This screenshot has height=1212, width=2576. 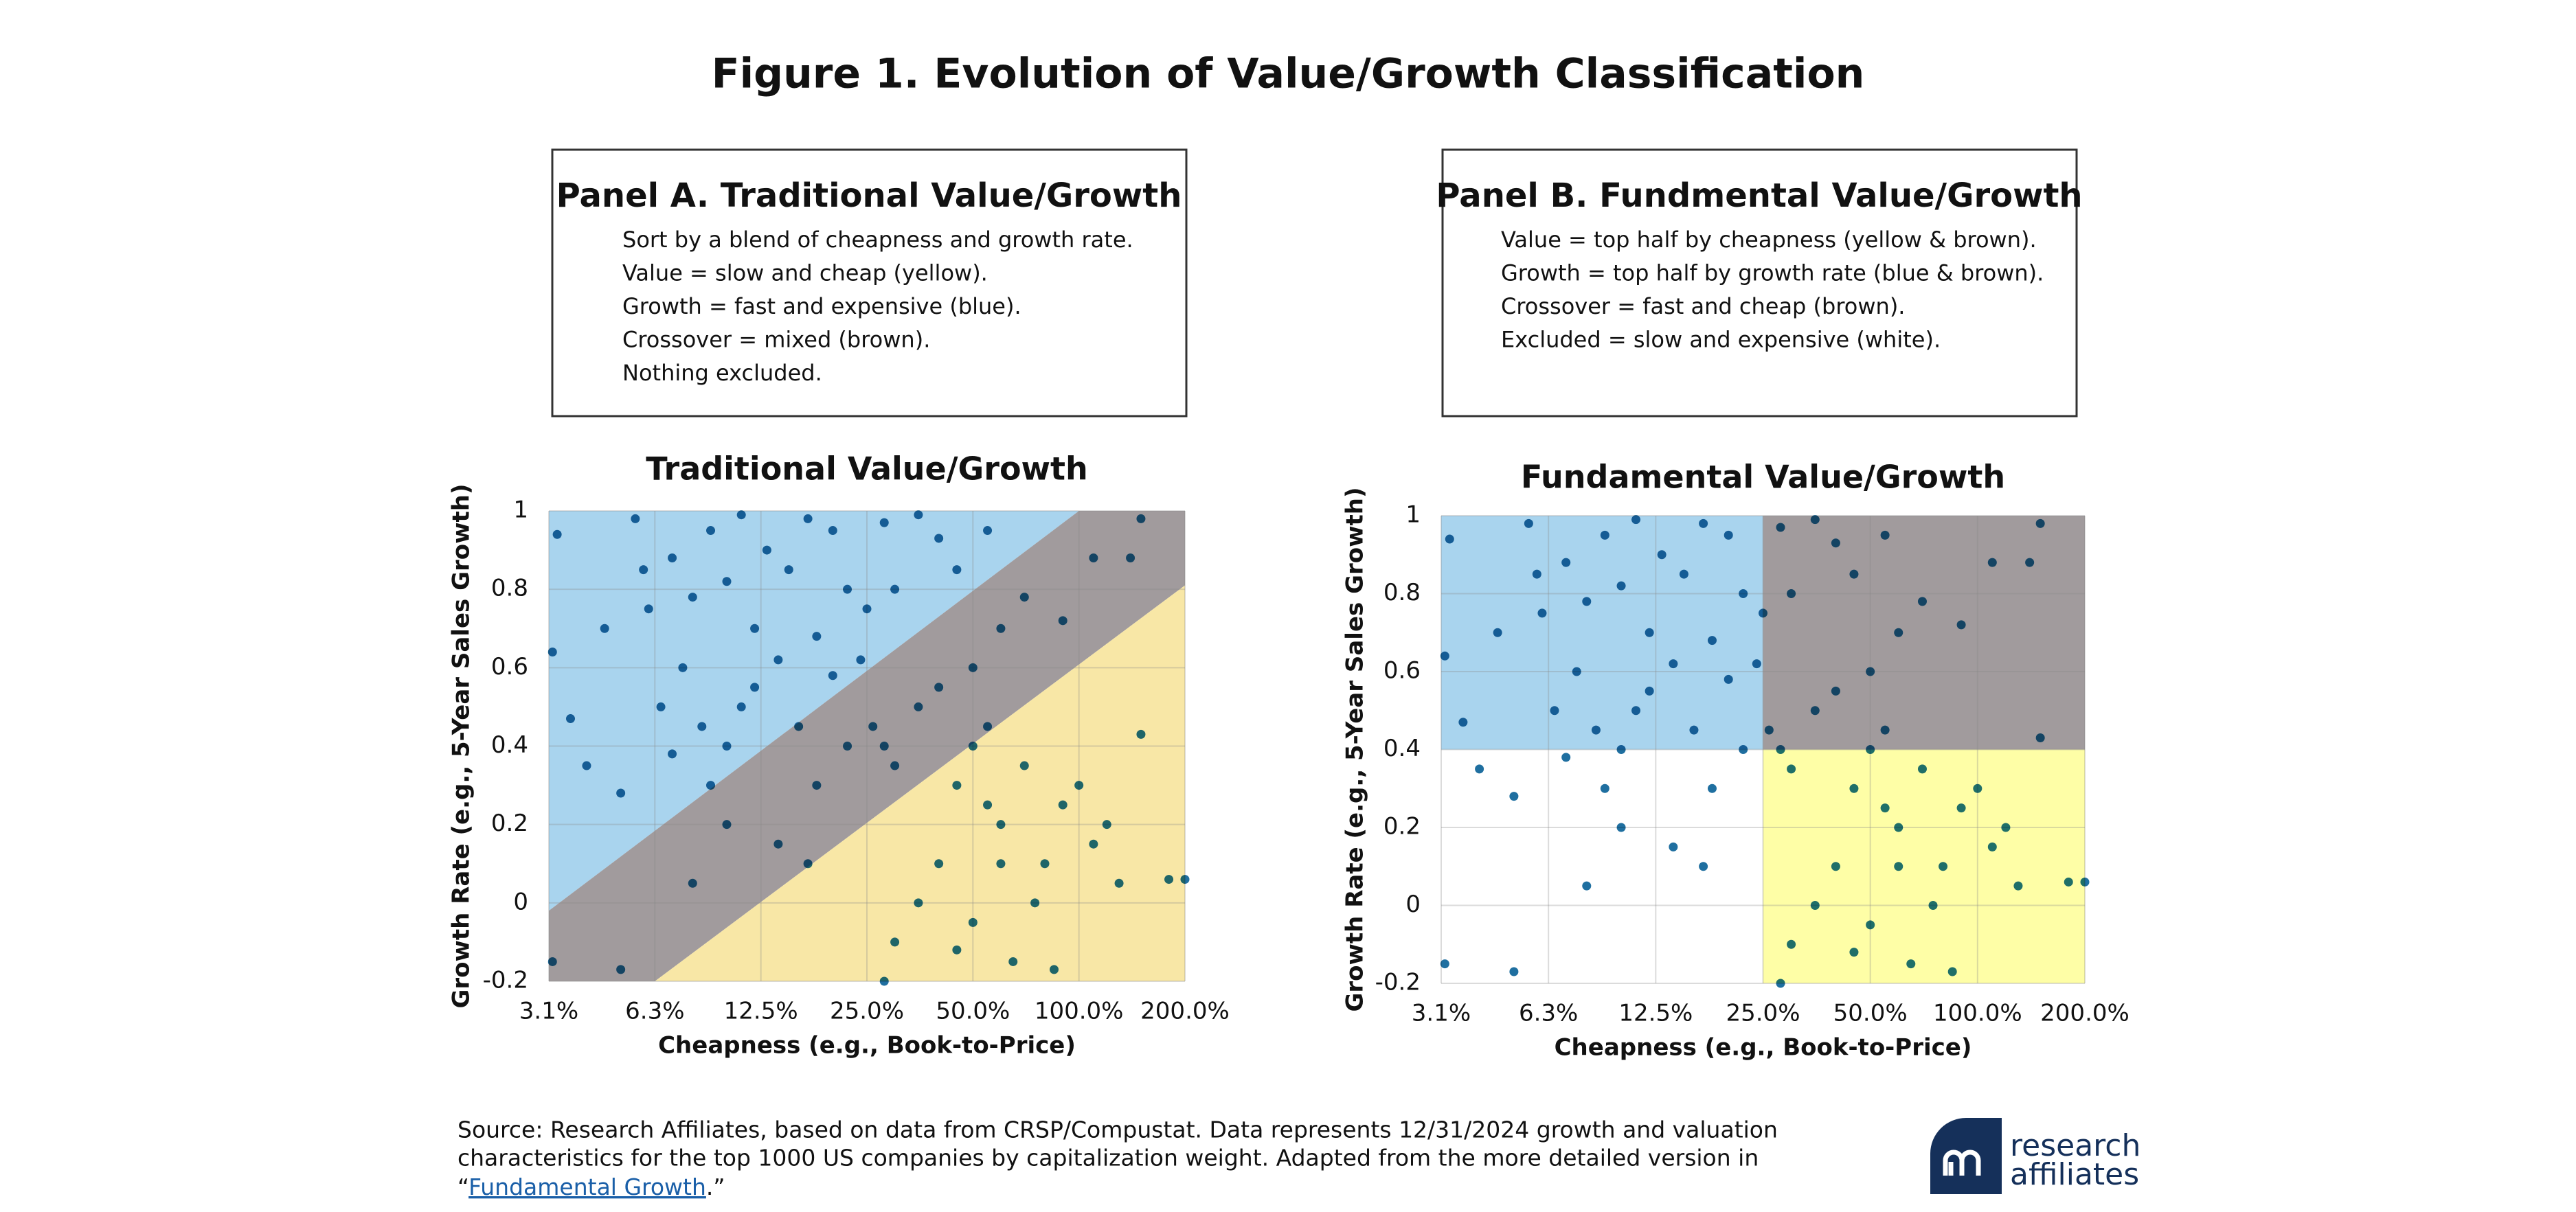 I want to click on chart-title: Traditional Value/Growth, so click(x=867, y=469).